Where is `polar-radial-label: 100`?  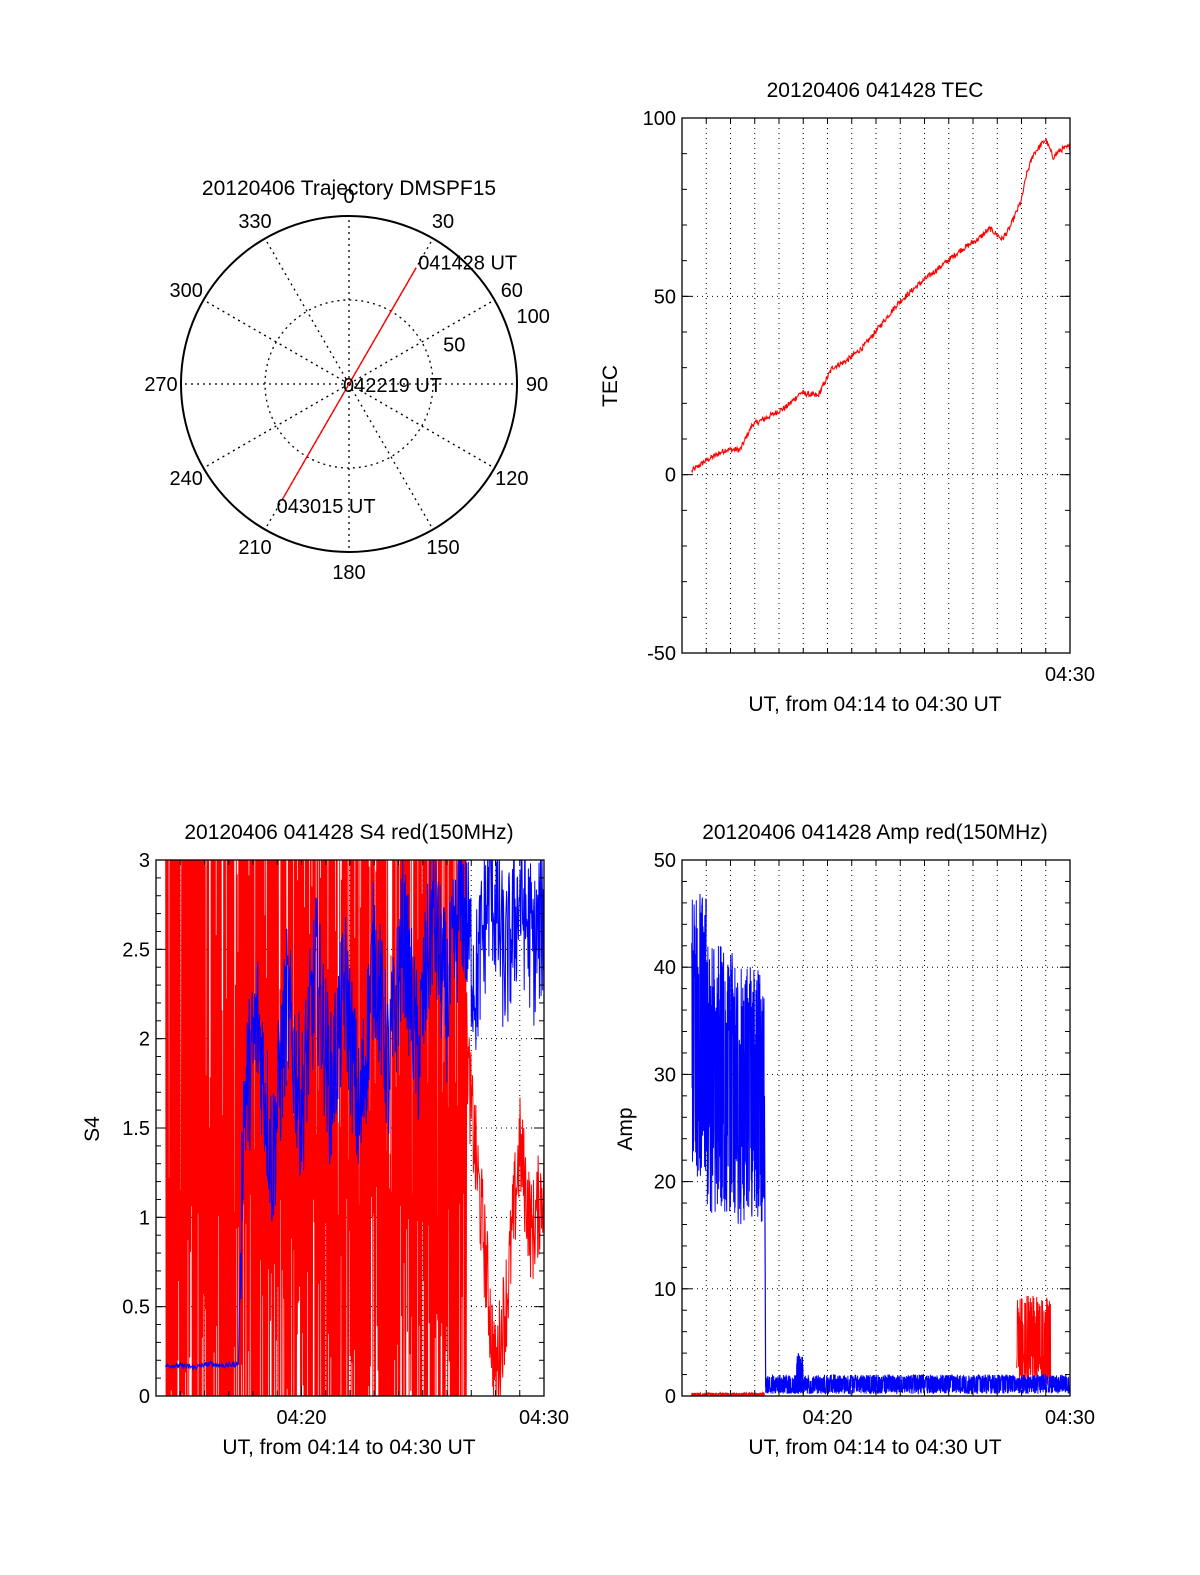 polar-radial-label: 100 is located at coordinates (532, 317).